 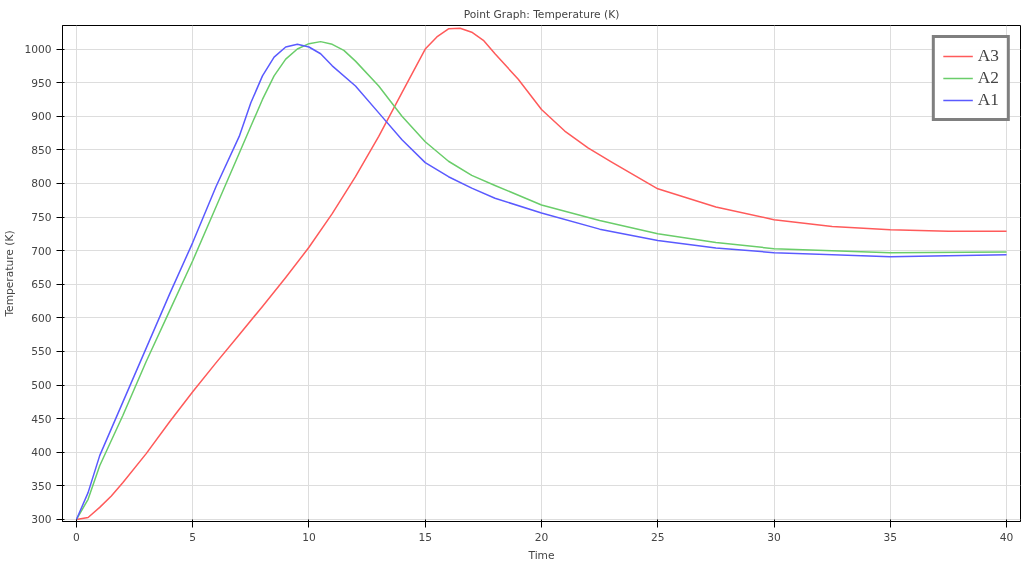 What do you see at coordinates (38, 50) in the screenshot?
I see `y-tick-label: 1000` at bounding box center [38, 50].